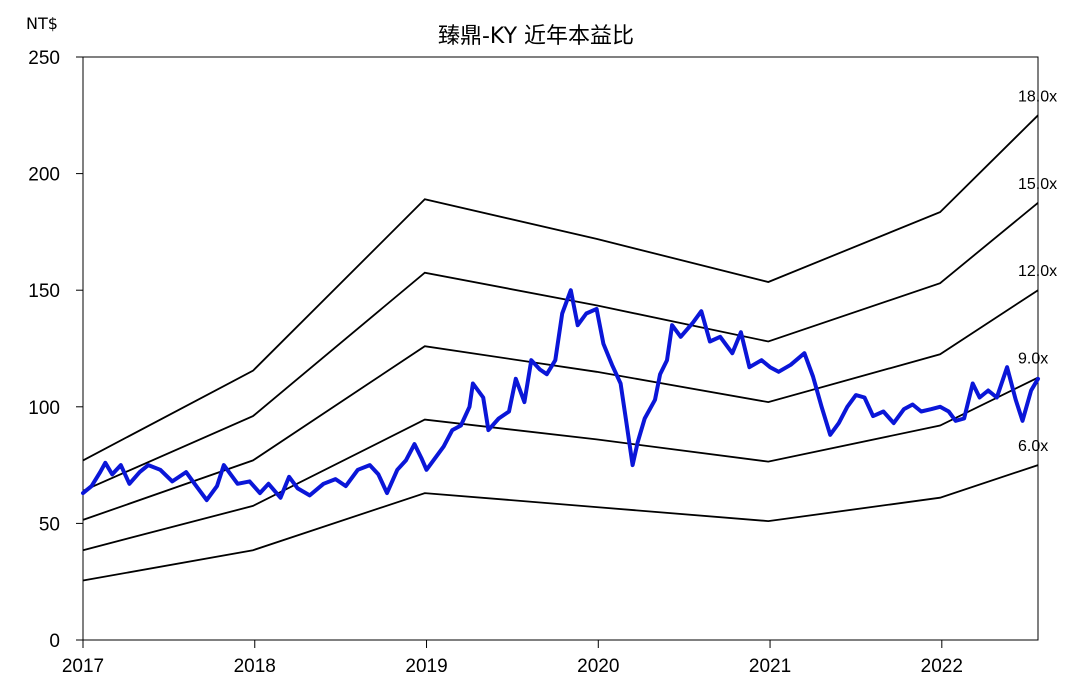  I want to click on x-tick-label-2: 2019, so click(426, 666).